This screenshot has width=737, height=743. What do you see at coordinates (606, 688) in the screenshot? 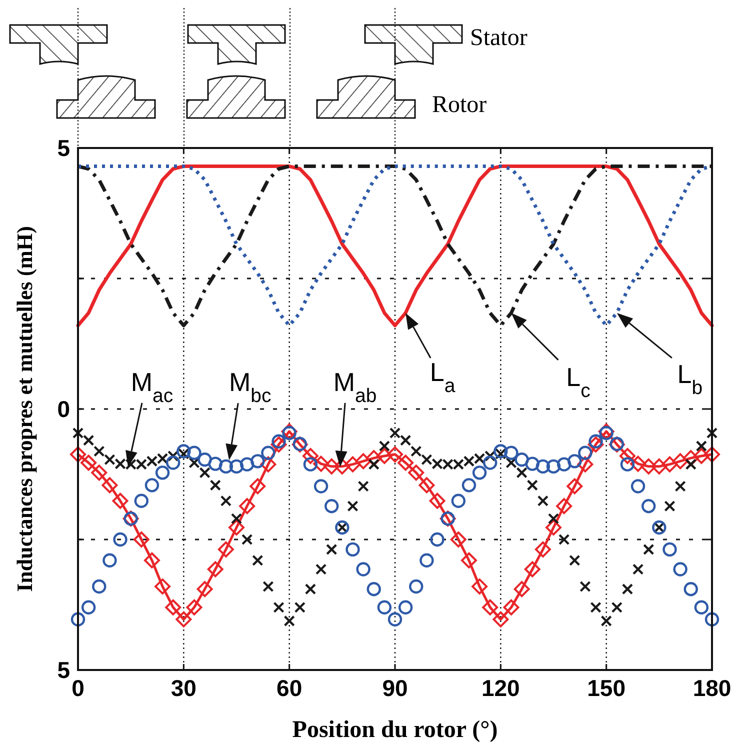
I see `x-tick-label: 150` at bounding box center [606, 688].